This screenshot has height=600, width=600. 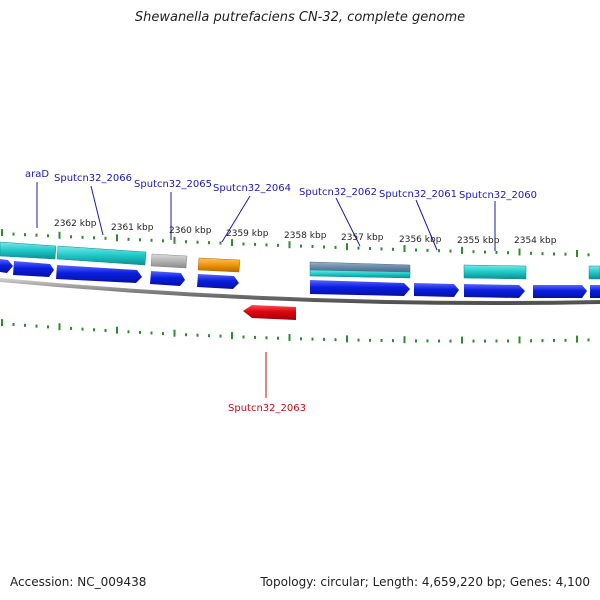 What do you see at coordinates (426, 225) in the screenshot?
I see `leader-line-sputcn32-2061` at bounding box center [426, 225].